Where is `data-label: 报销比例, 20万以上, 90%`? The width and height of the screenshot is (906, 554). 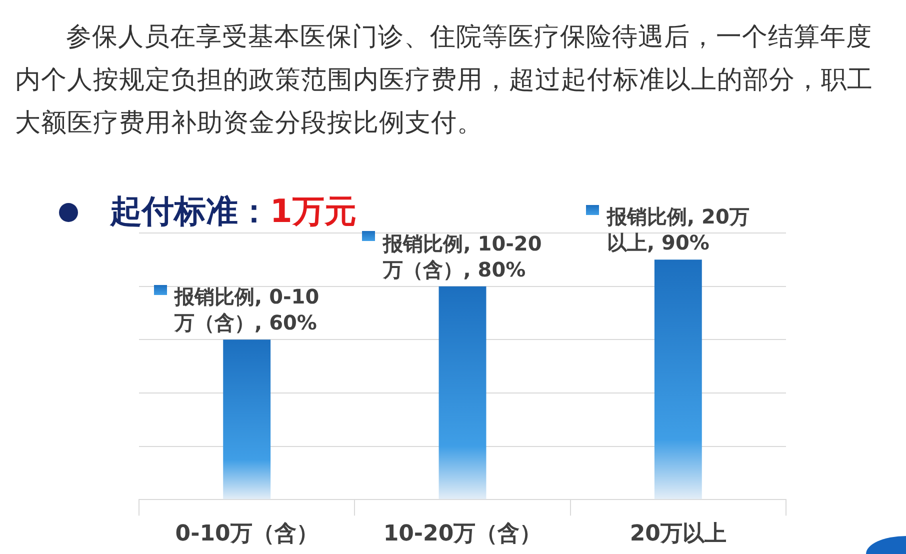
data-label: 报销比例, 20万以上, 90% is located at coordinates (678, 229).